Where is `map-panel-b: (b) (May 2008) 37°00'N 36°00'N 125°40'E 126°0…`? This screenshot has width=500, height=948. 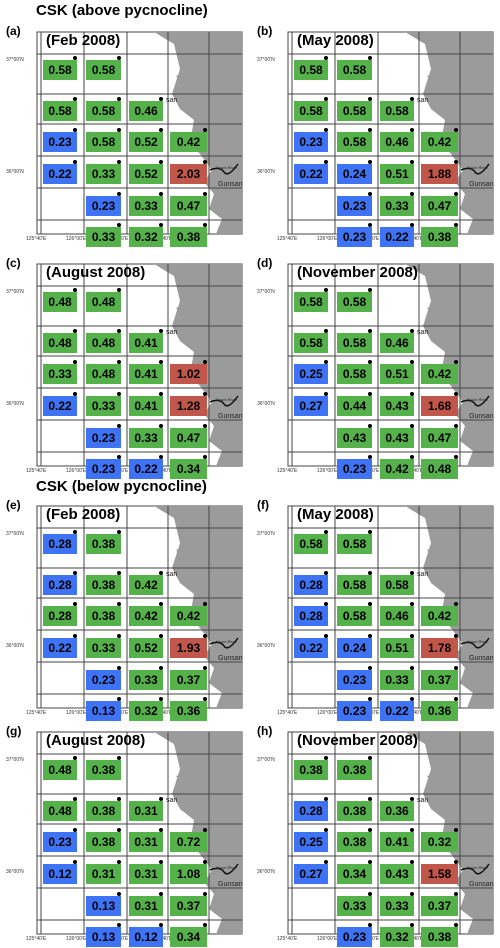 map-panel-b: (b) (May 2008) 37°00'N 36°00'N 125°40'E 126°0… is located at coordinates (375, 135).